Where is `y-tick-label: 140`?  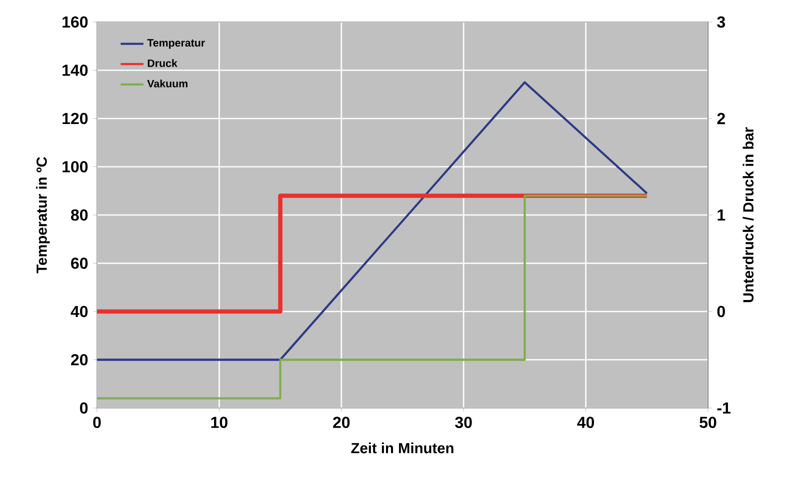
y-tick-label: 140 is located at coordinates (75, 70).